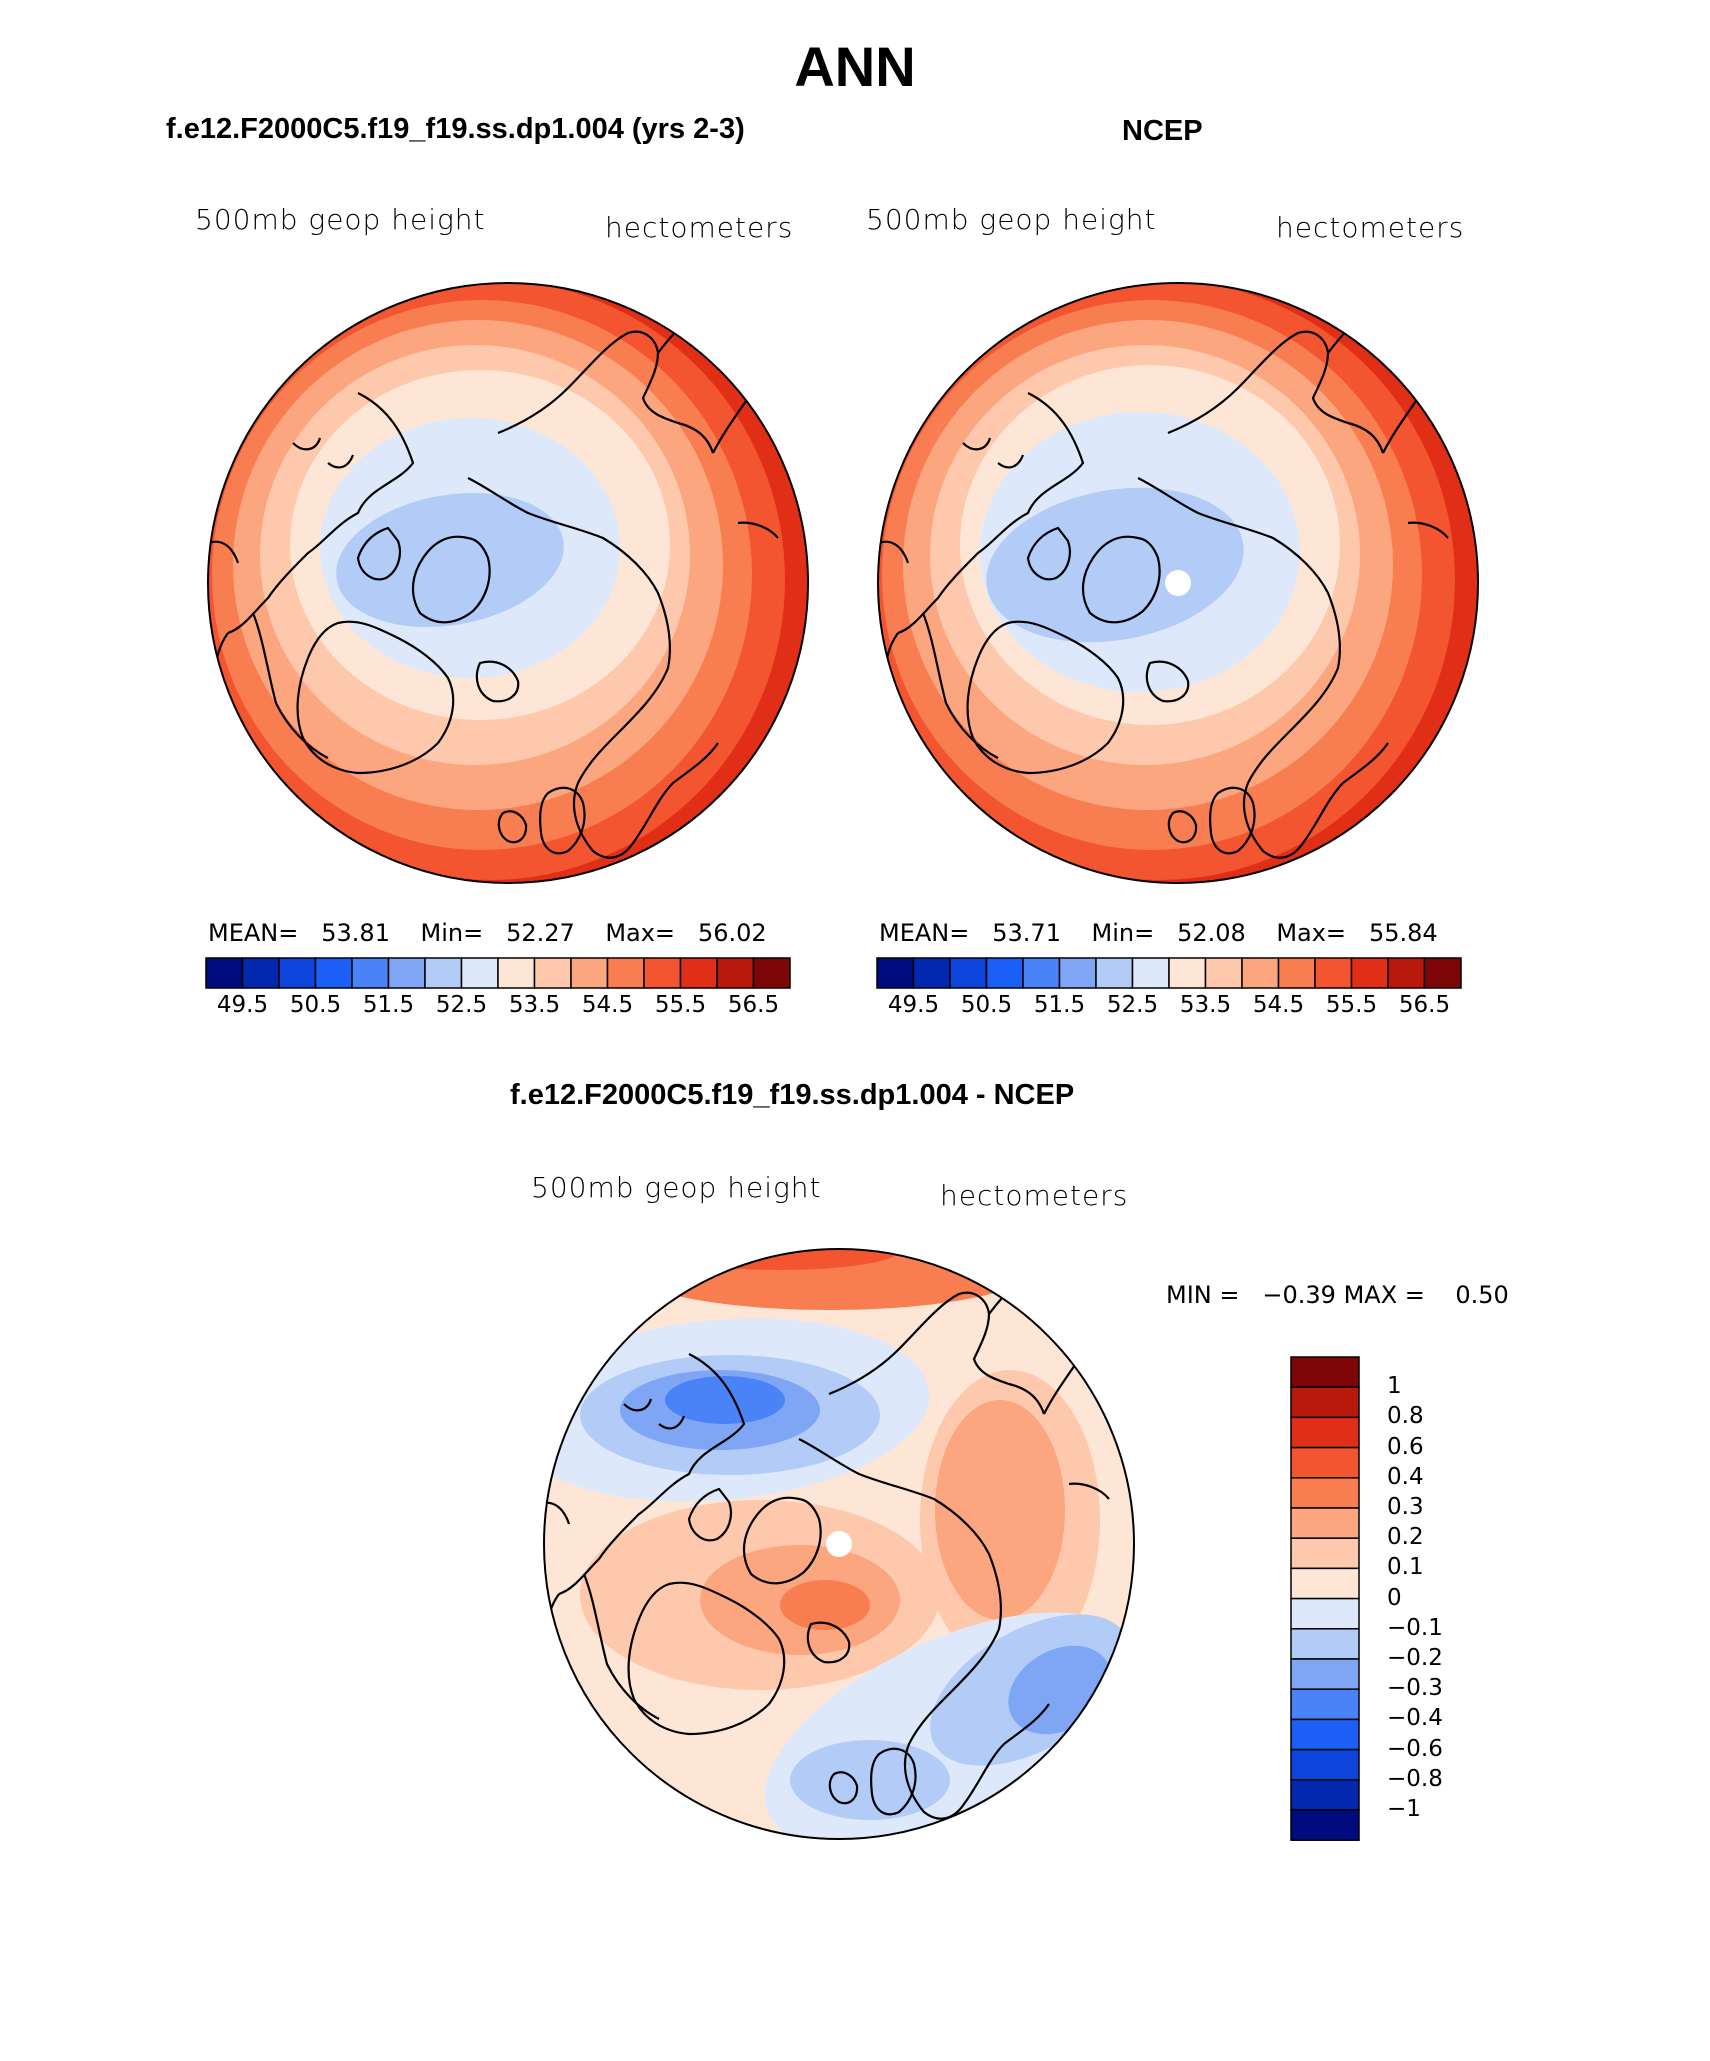  I want to click on diff-colorbar-tick-label: −0.4, so click(1415, 1718).